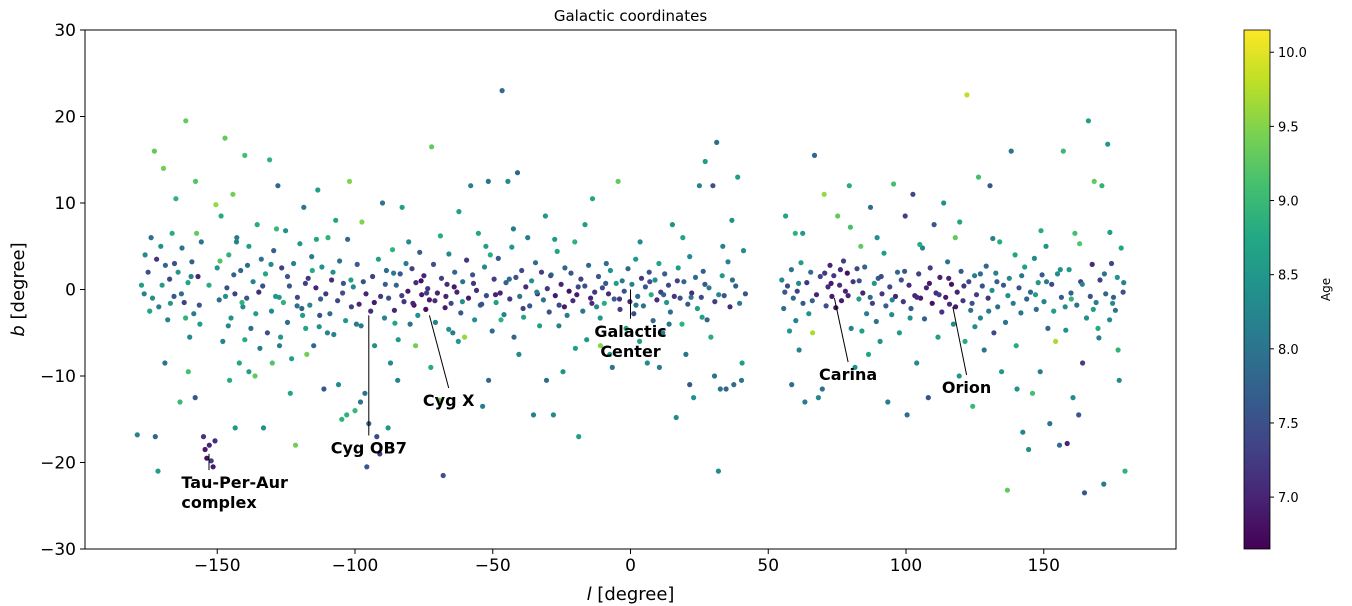 Image resolution: width=1352 pixels, height=606 pixels. Describe the element at coordinates (1292, 53) in the screenshot. I see `colorbar-tick-label: 10.0` at that location.